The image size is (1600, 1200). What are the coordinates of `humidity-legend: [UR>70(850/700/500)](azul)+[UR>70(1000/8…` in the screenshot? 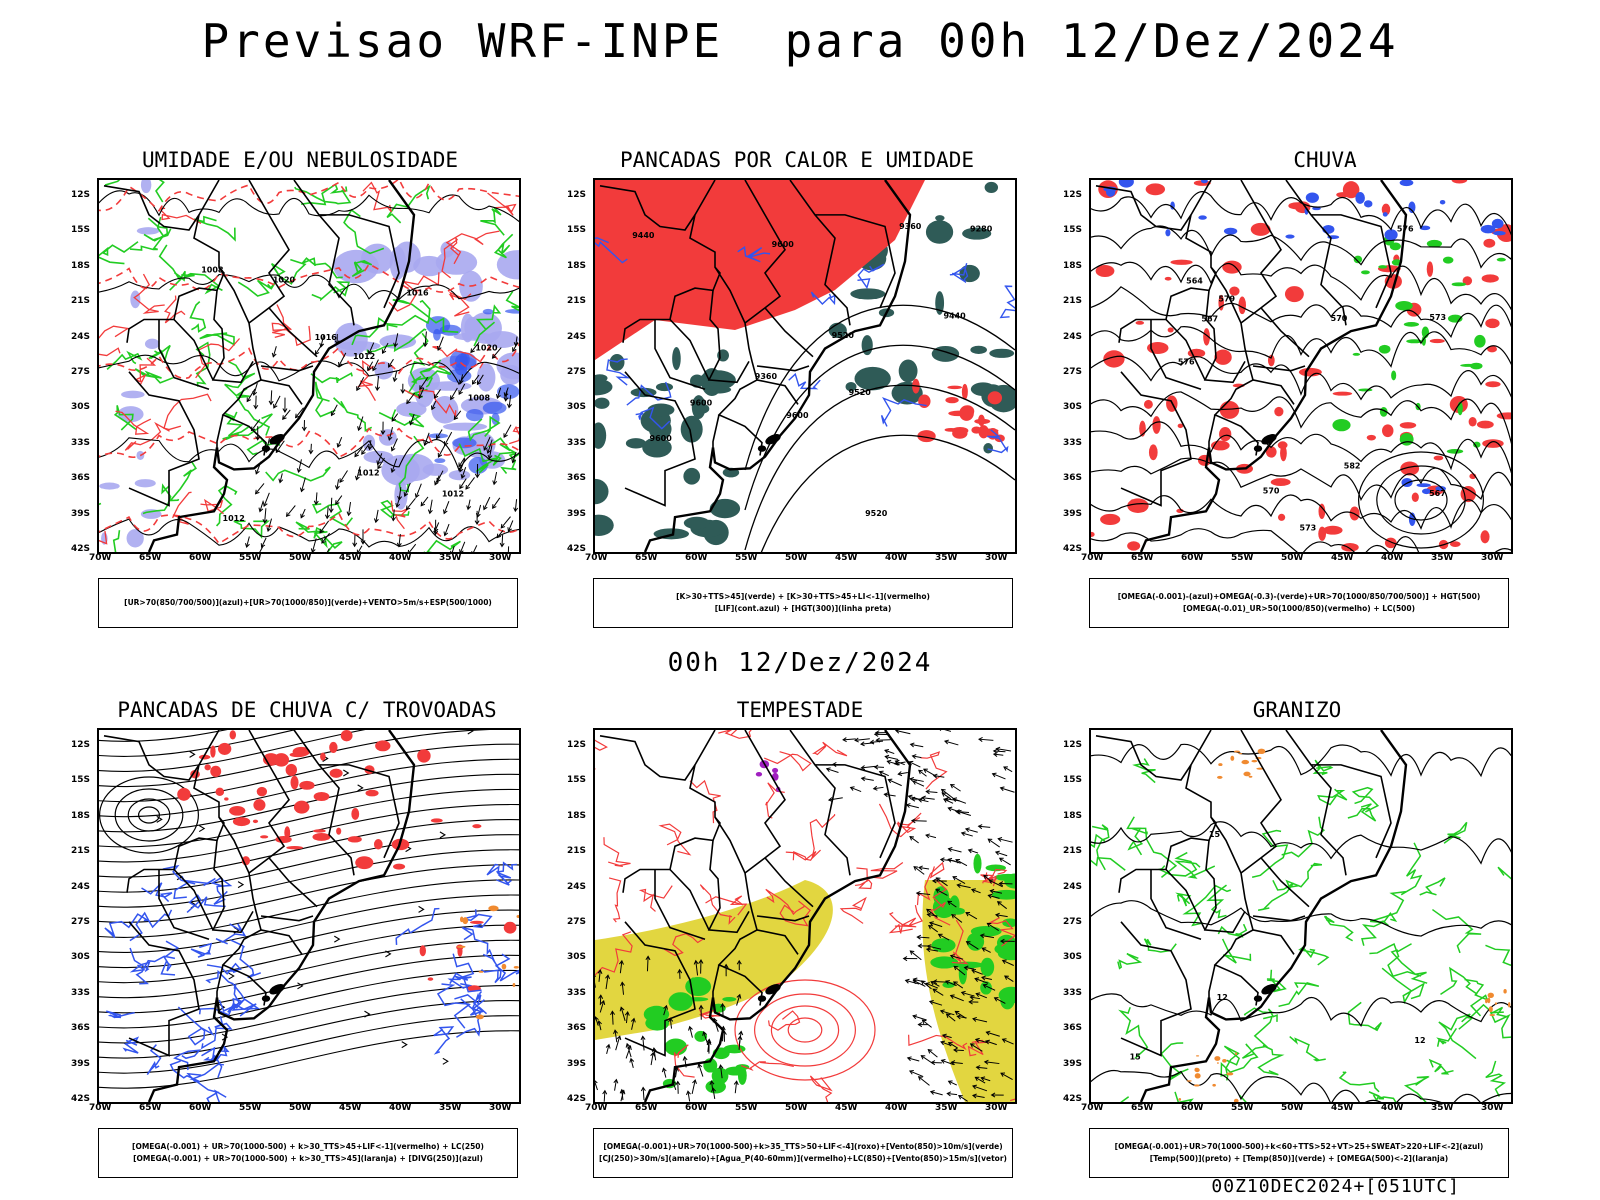 It's located at (308, 603).